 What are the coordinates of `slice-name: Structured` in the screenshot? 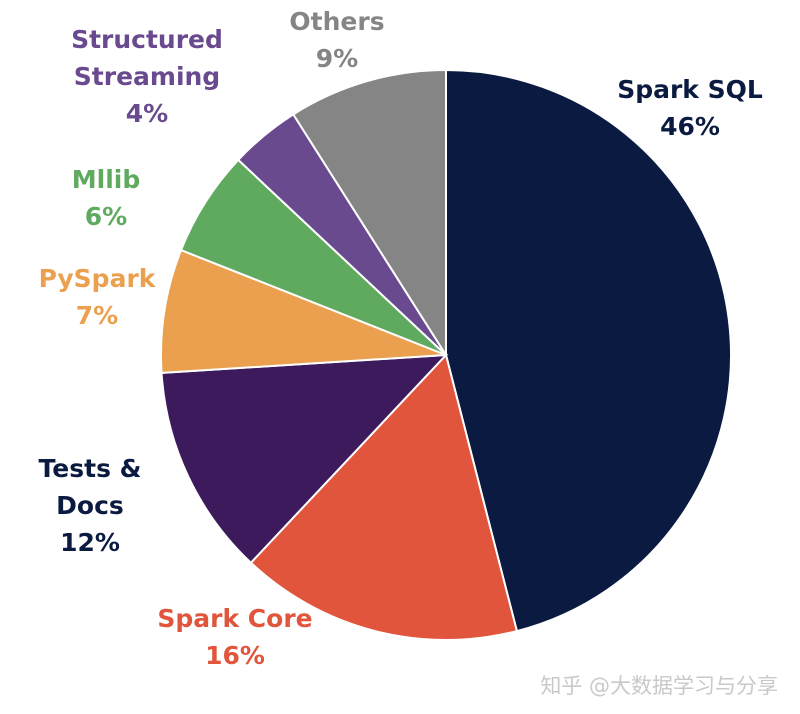 It's located at (147, 39).